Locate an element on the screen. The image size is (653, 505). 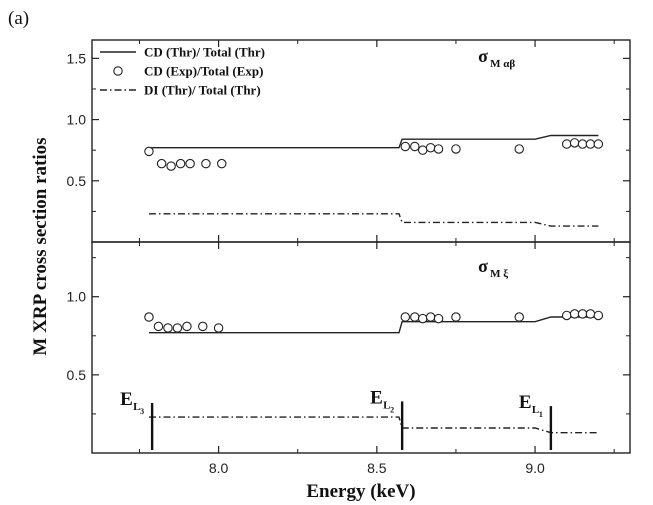
panel-title-subscript: M ξ is located at coordinates (499, 274).